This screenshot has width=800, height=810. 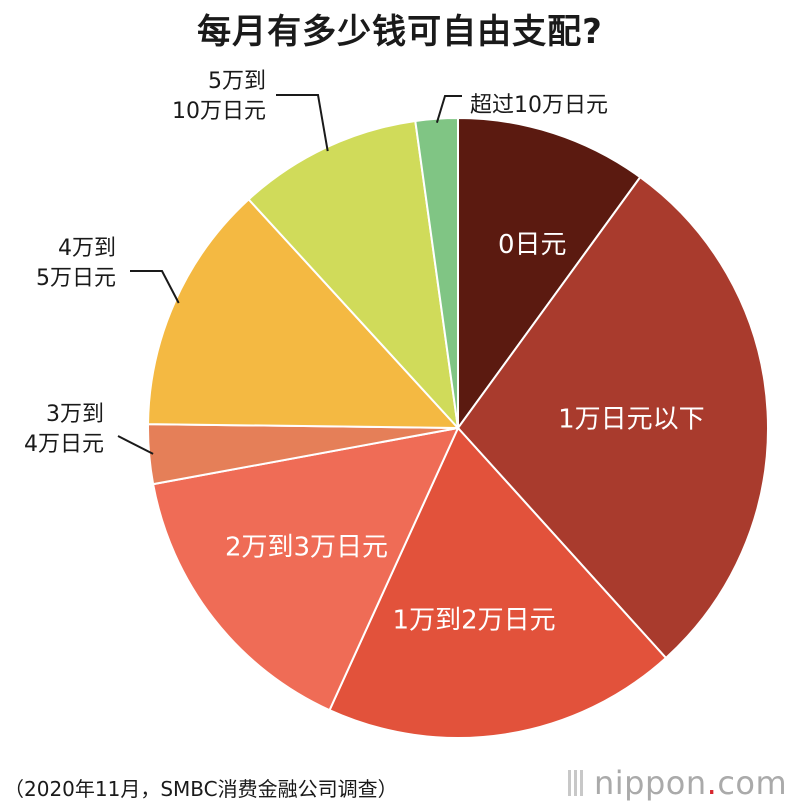 I want to click on slice-label-outside: 超过10万日元, so click(x=539, y=105).